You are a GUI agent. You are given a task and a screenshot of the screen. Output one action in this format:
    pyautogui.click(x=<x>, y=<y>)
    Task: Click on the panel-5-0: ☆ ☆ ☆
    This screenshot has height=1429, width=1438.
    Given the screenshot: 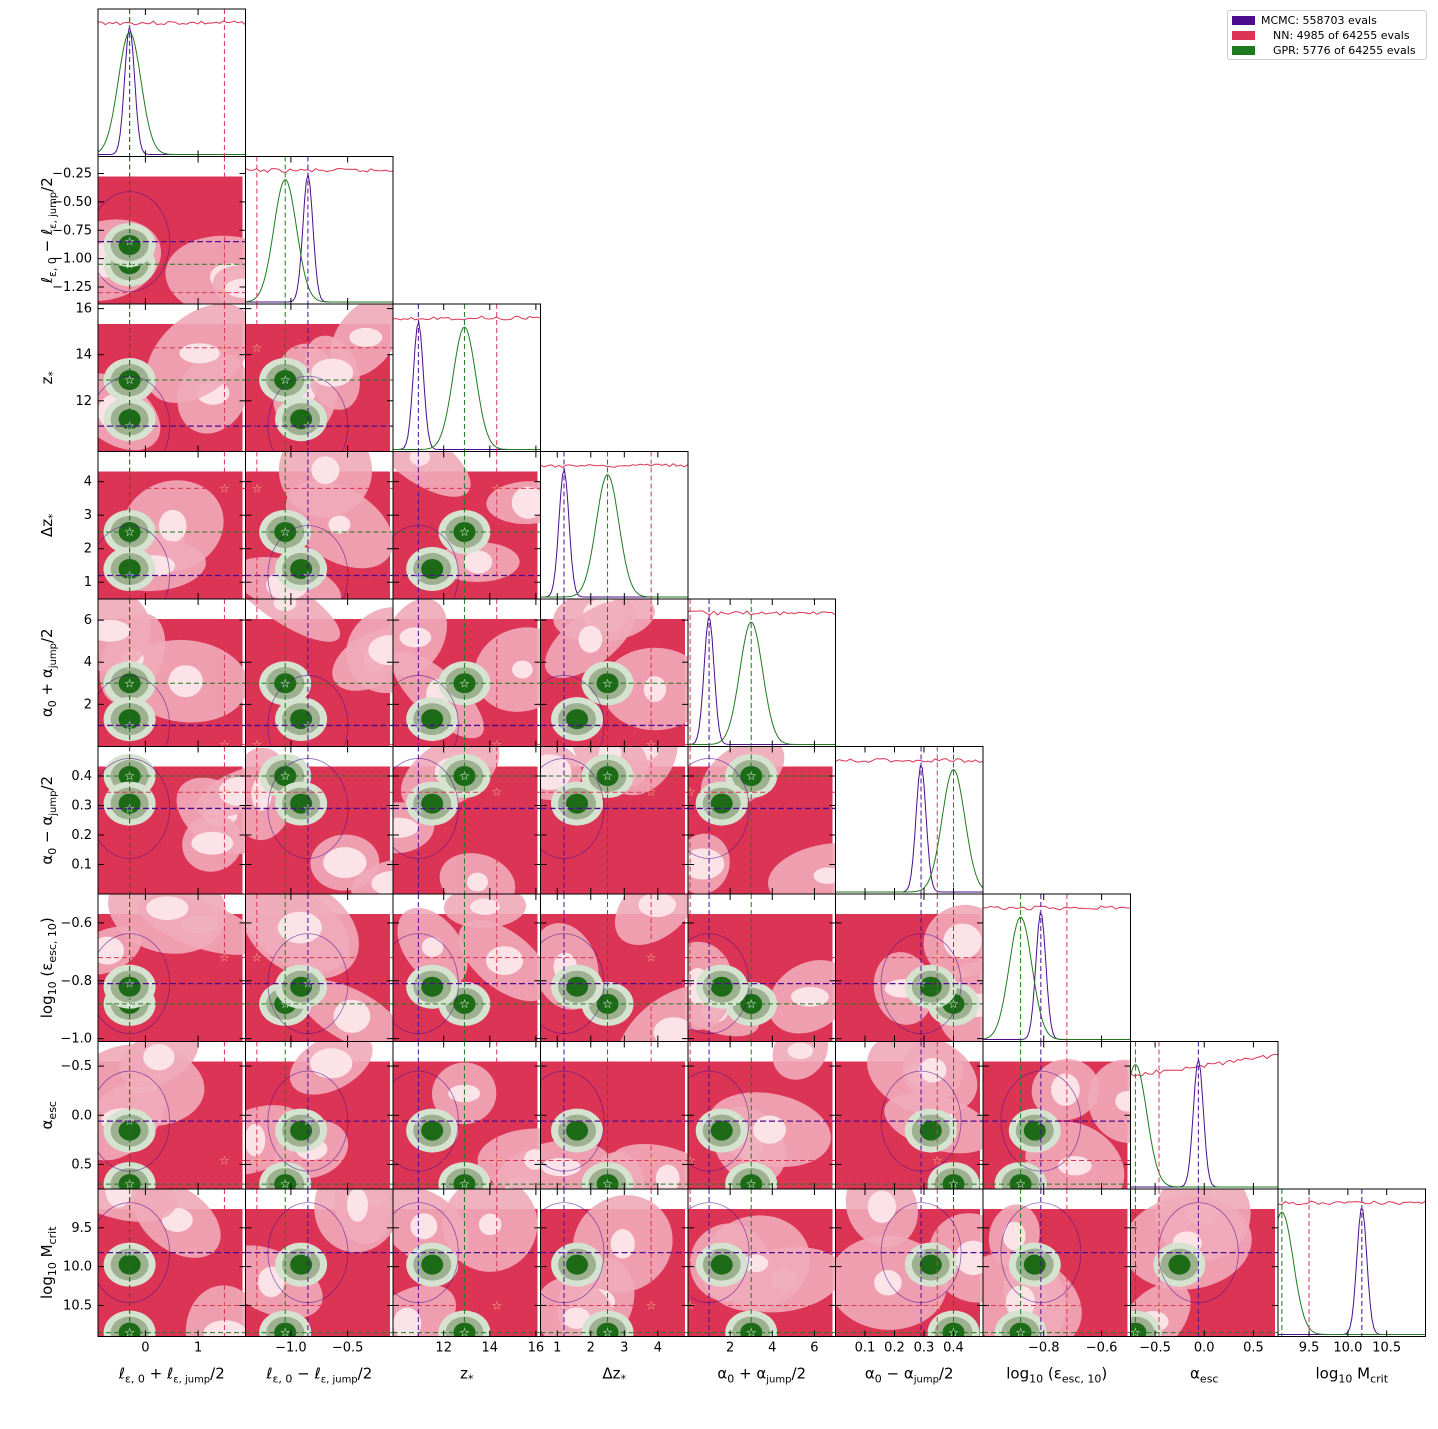 What is the action you would take?
    pyautogui.click(x=171, y=820)
    